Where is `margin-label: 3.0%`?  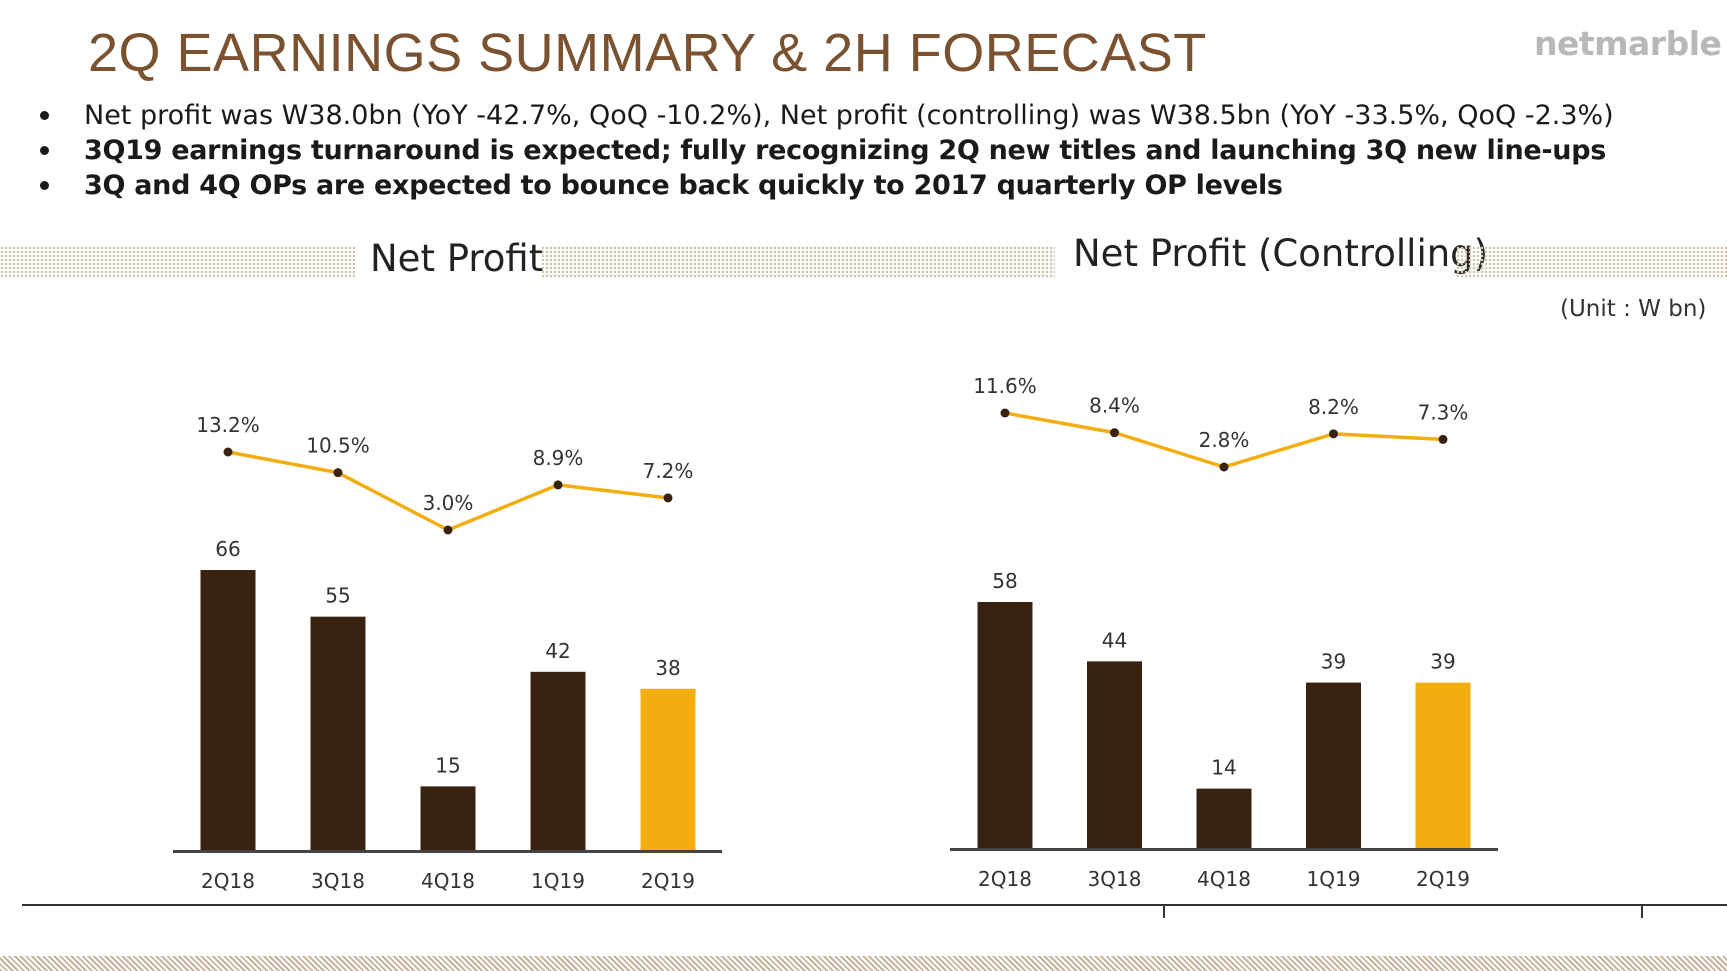 margin-label: 3.0% is located at coordinates (448, 503).